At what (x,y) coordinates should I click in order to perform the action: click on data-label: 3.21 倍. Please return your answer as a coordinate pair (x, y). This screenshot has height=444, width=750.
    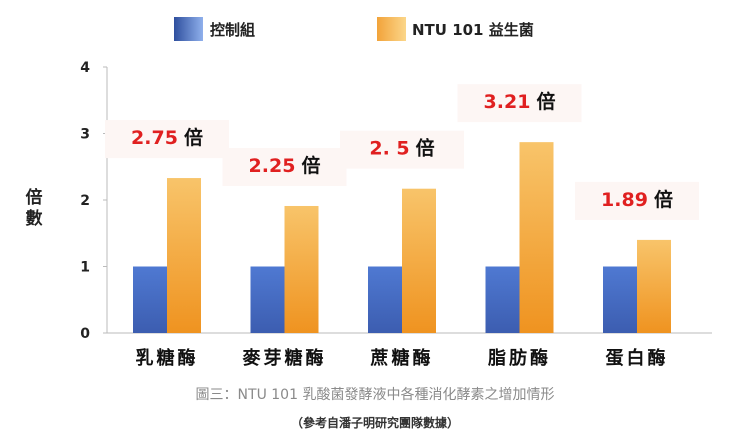
    Looking at the image, I should click on (520, 101).